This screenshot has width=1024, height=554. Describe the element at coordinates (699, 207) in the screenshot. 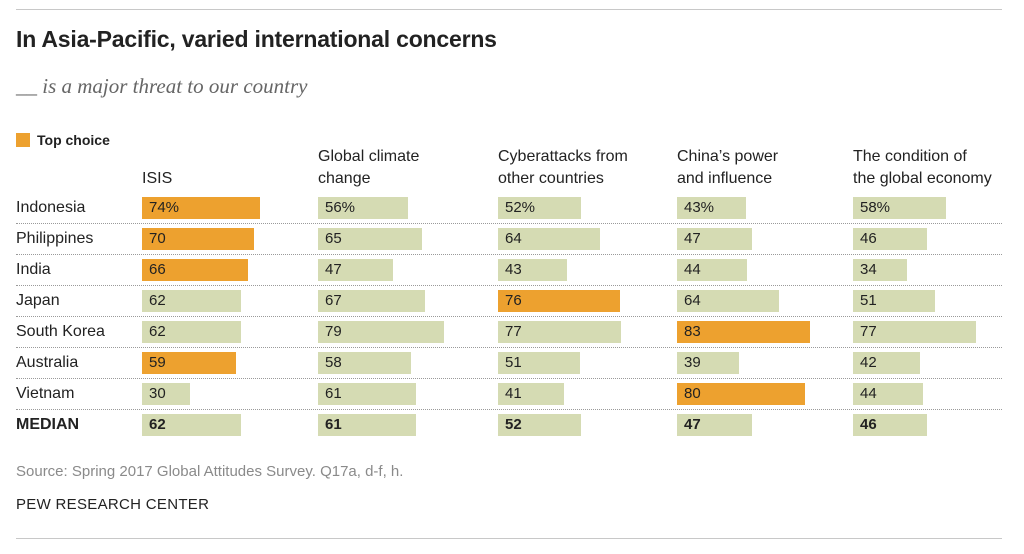

I see `bar-value-label: 43%` at that location.